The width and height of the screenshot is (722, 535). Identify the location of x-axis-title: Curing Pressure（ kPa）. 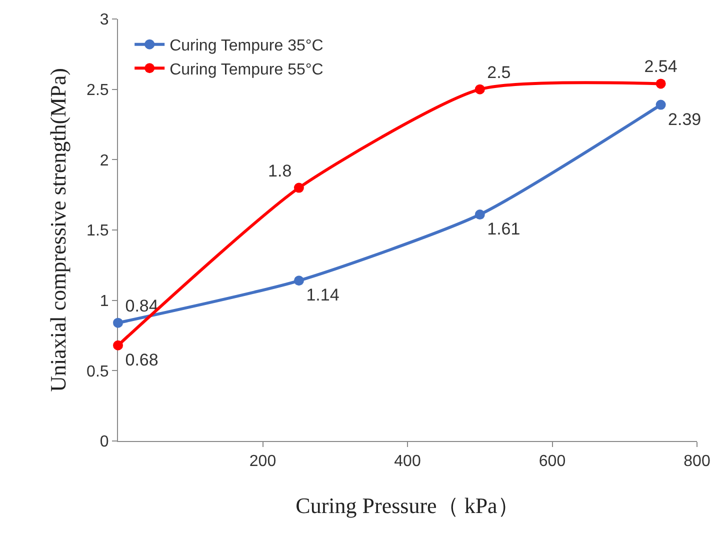
(408, 505).